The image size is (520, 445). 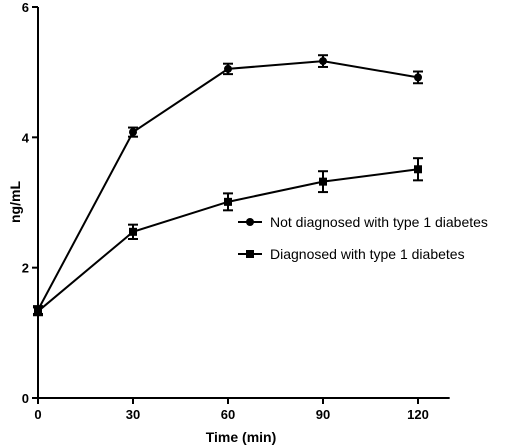 What do you see at coordinates (25, 398) in the screenshot?
I see `y-tick-label-0: 0` at bounding box center [25, 398].